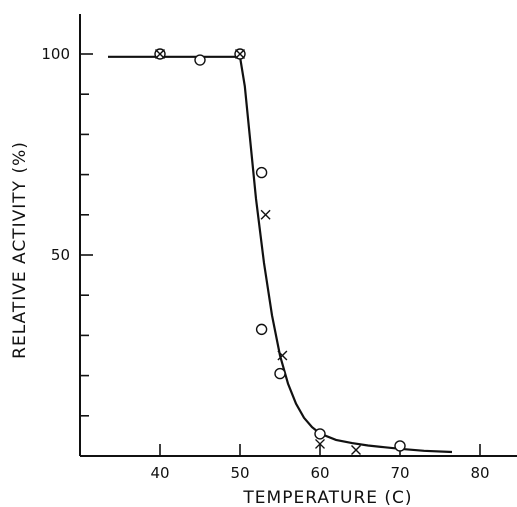 This screenshot has width=517, height=507. What do you see at coordinates (327, 497) in the screenshot?
I see `x-axis-title: TEMPERATURE (C)` at bounding box center [327, 497].